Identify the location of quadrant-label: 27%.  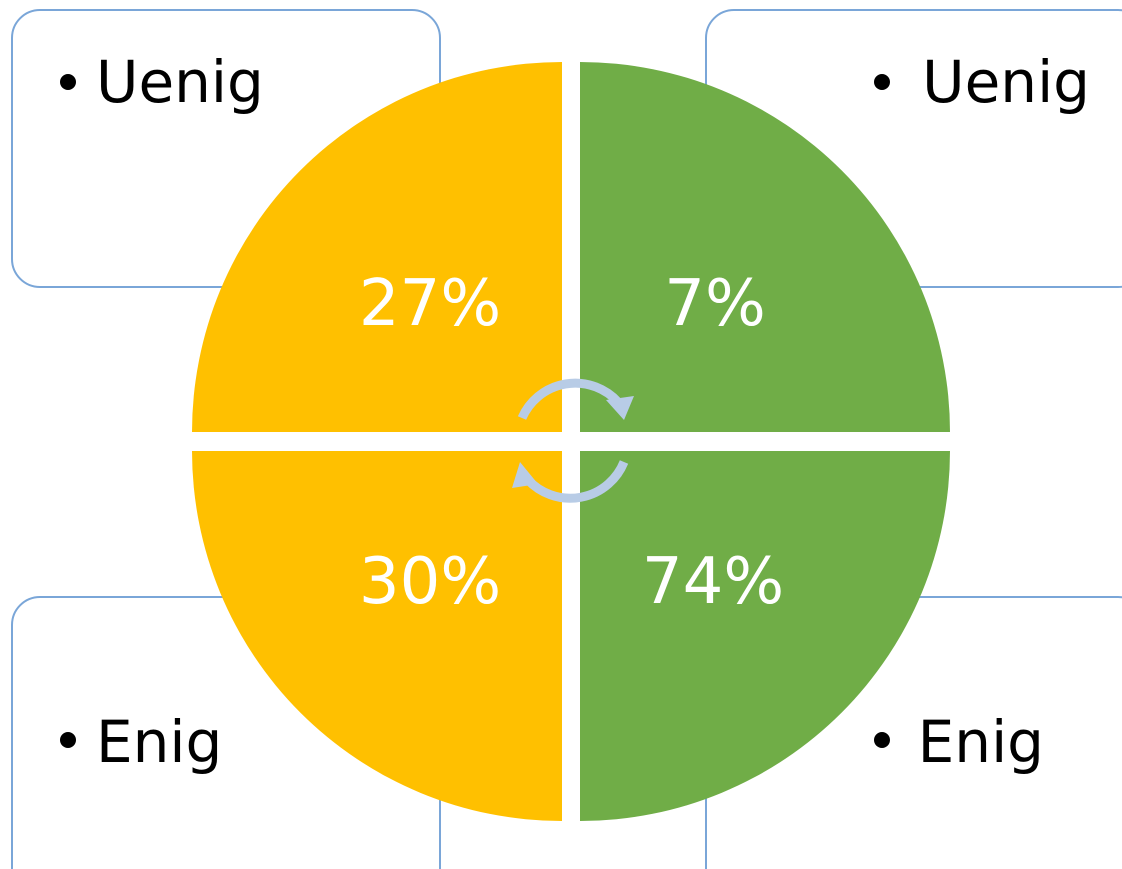
(430, 304).